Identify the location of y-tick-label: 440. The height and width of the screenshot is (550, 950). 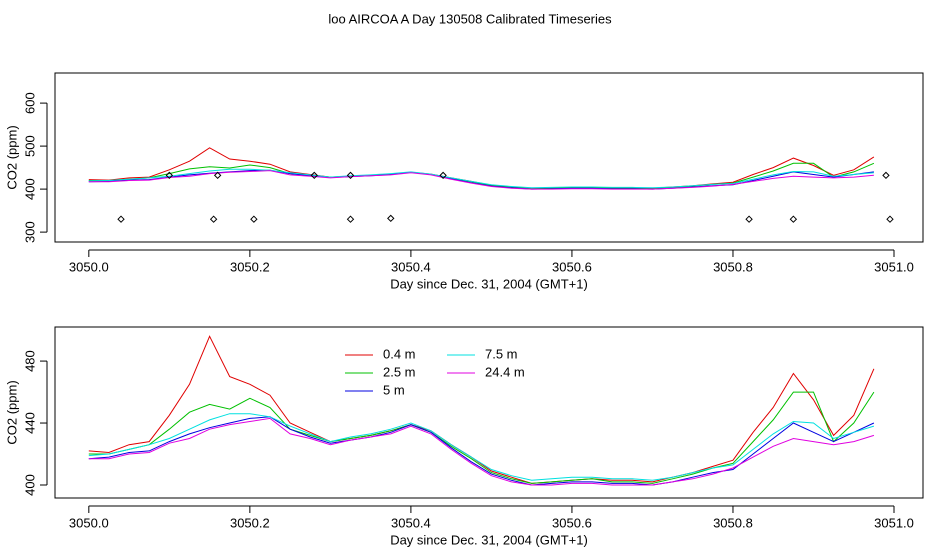
(29, 423).